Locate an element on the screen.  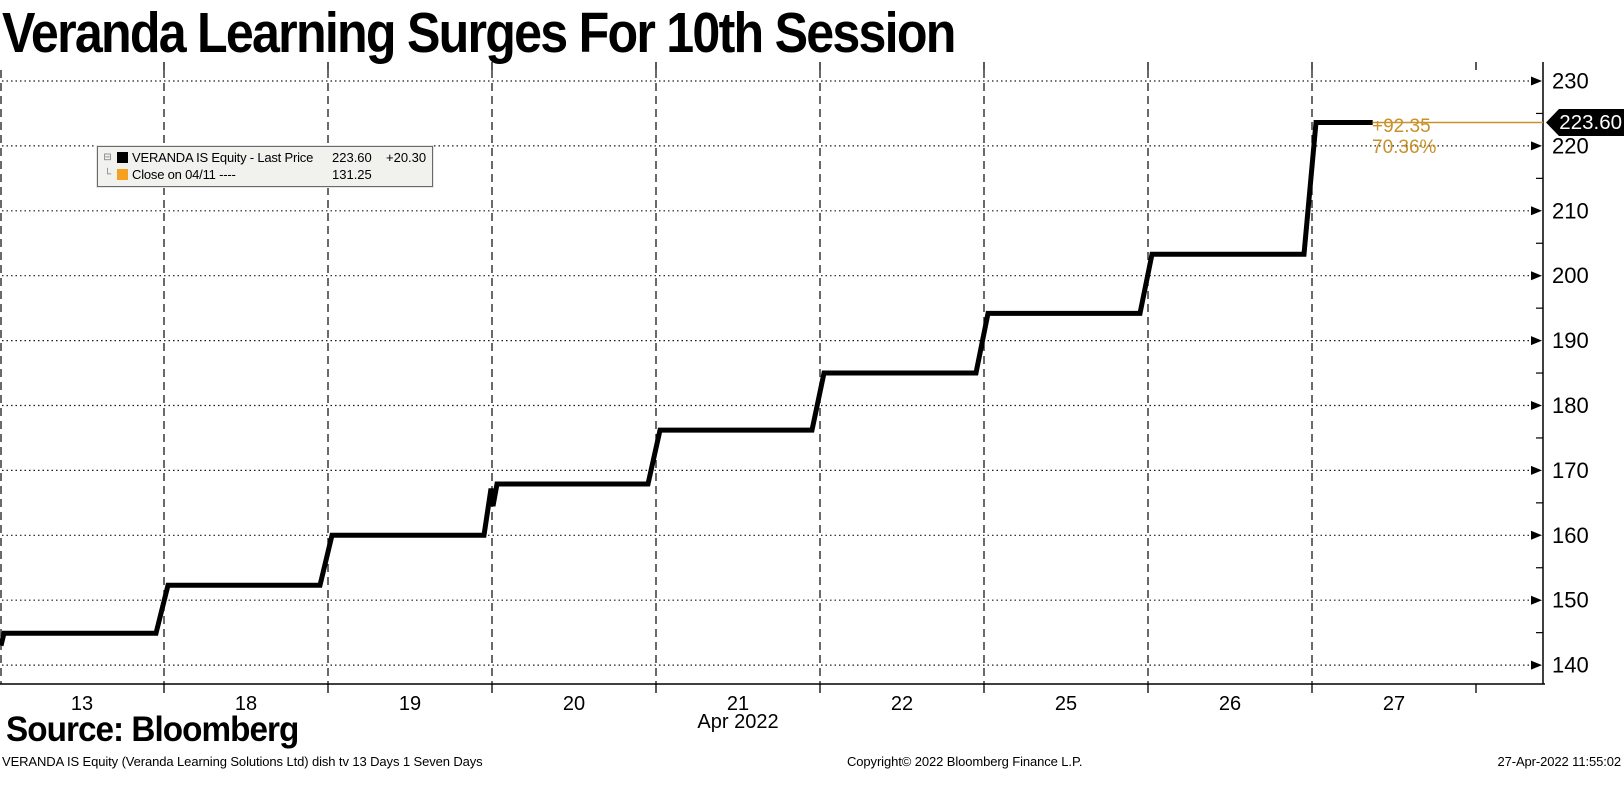
svg-text: Apr 2022 is located at coordinates (737, 722).